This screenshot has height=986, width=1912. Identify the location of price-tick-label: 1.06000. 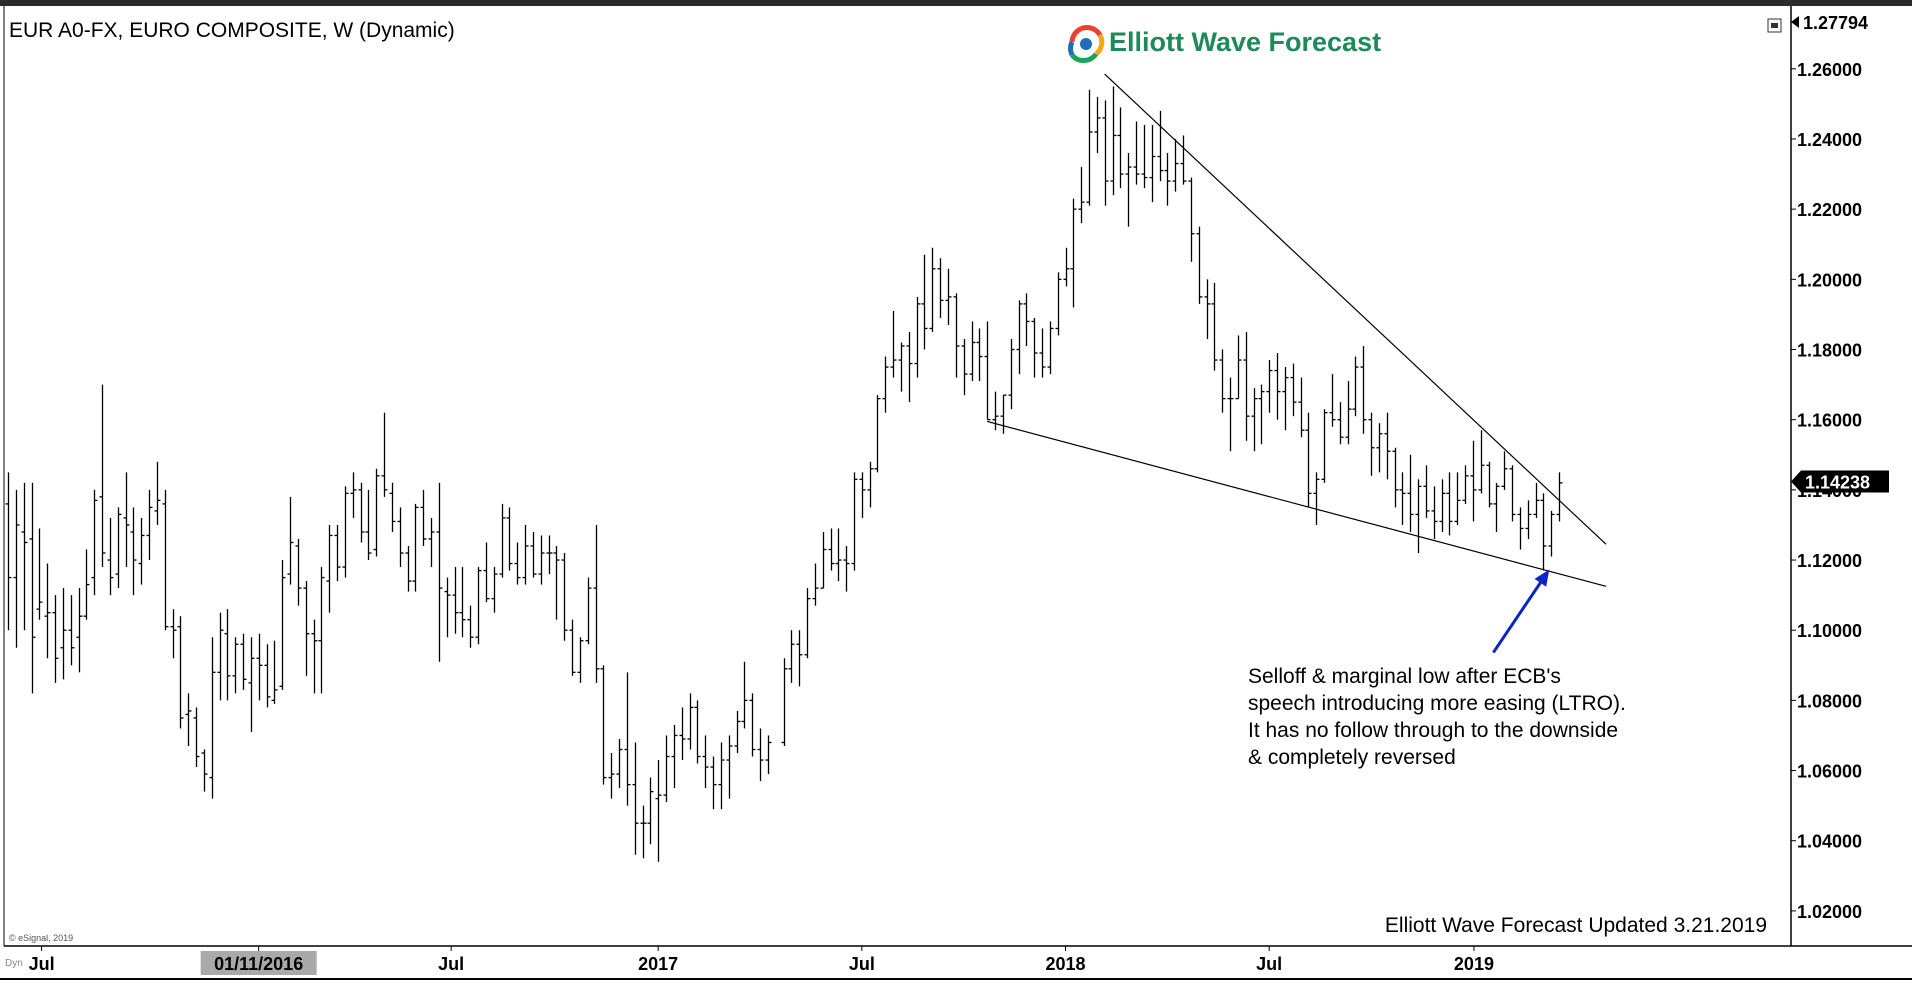
(1829, 772).